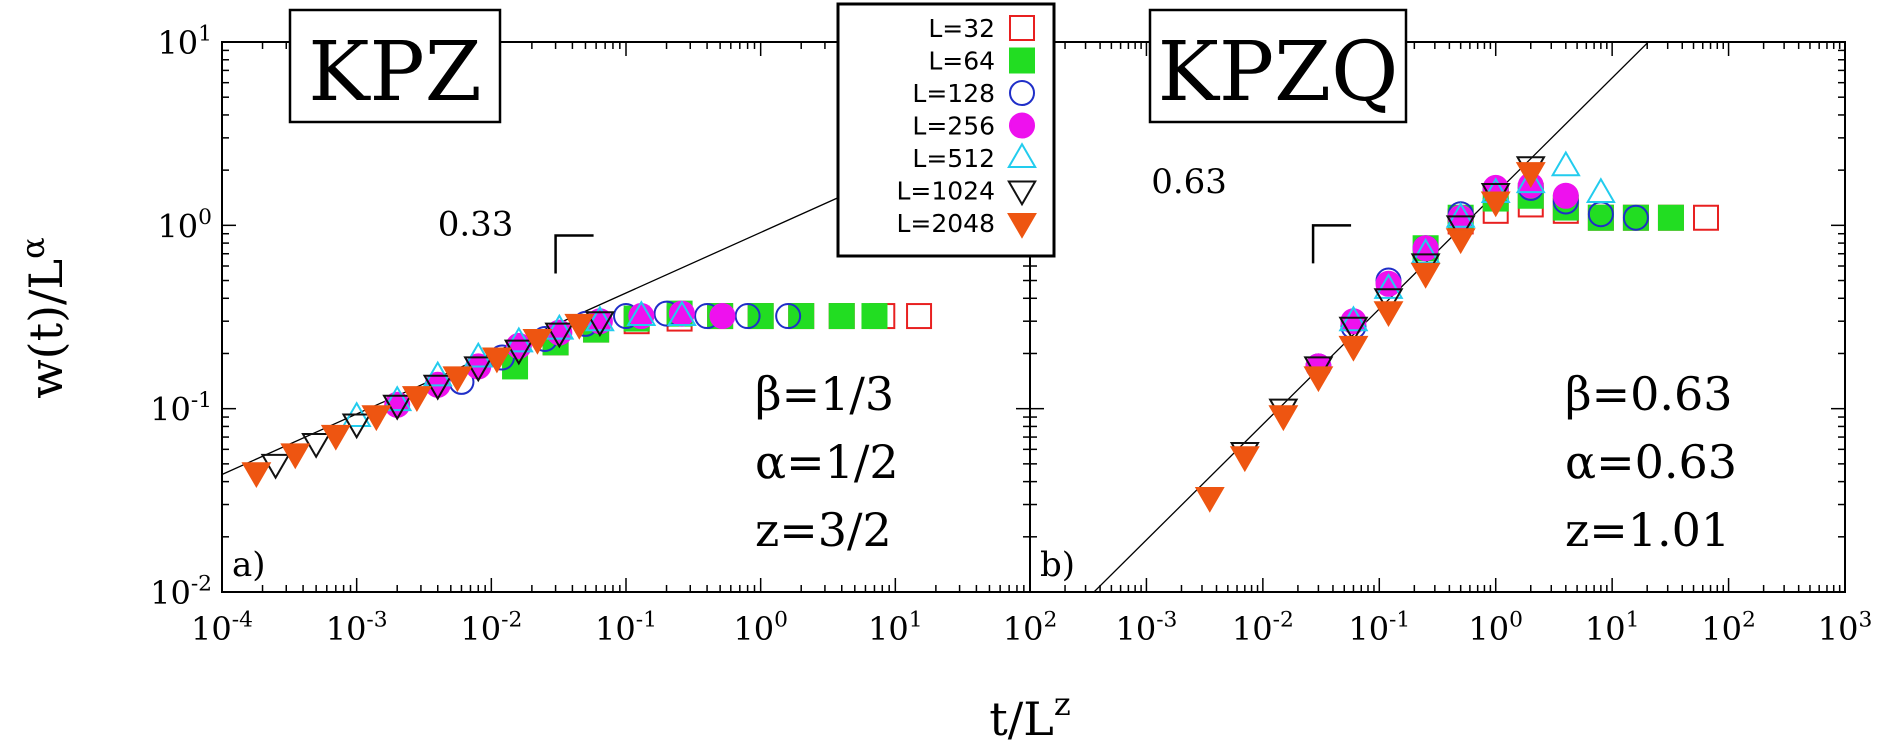 The width and height of the screenshot is (1903, 754). What do you see at coordinates (953, 126) in the screenshot?
I see `legend-label: L=256` at bounding box center [953, 126].